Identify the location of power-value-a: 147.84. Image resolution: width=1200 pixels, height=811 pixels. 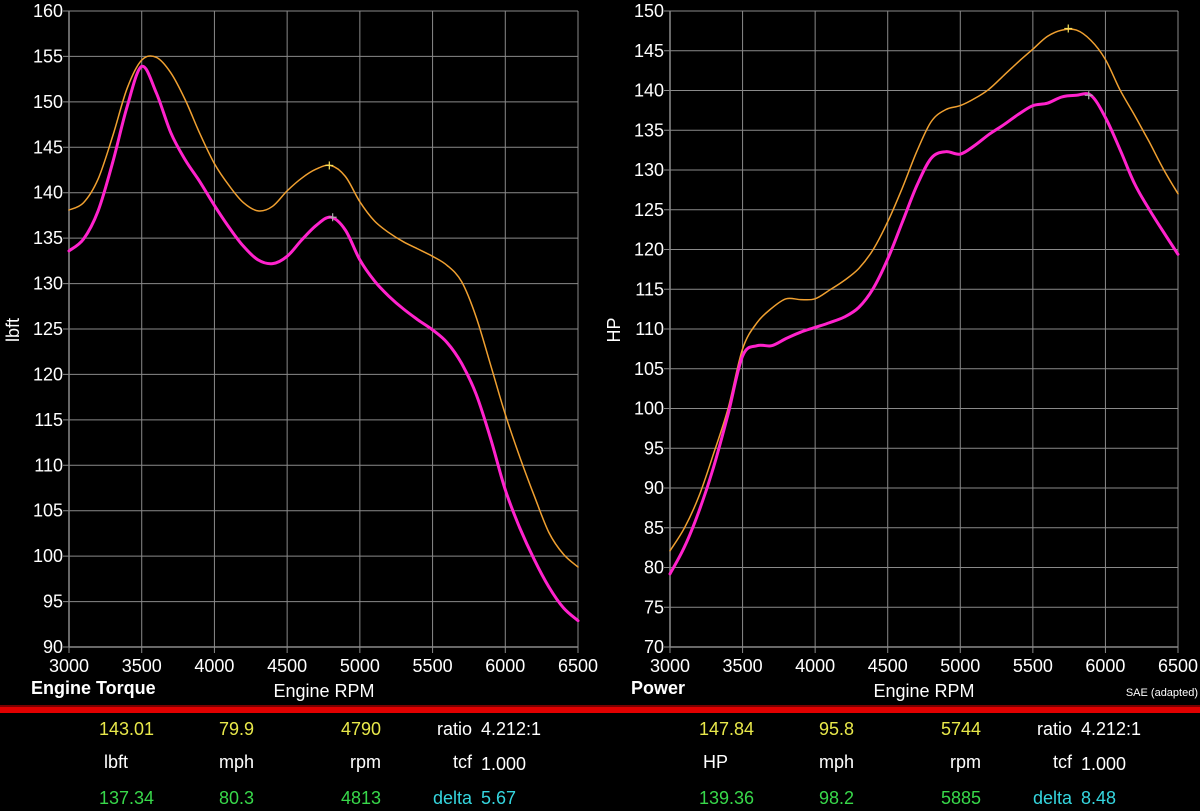
(726, 729).